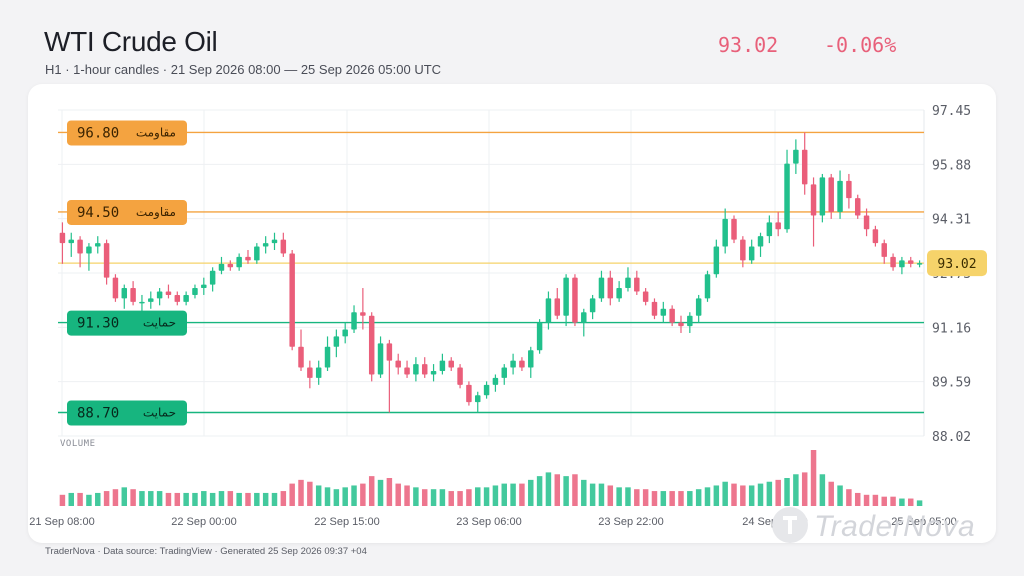 This screenshot has width=1024, height=576. What do you see at coordinates (951, 383) in the screenshot?
I see `y-tick-label: 89.59` at bounding box center [951, 383].